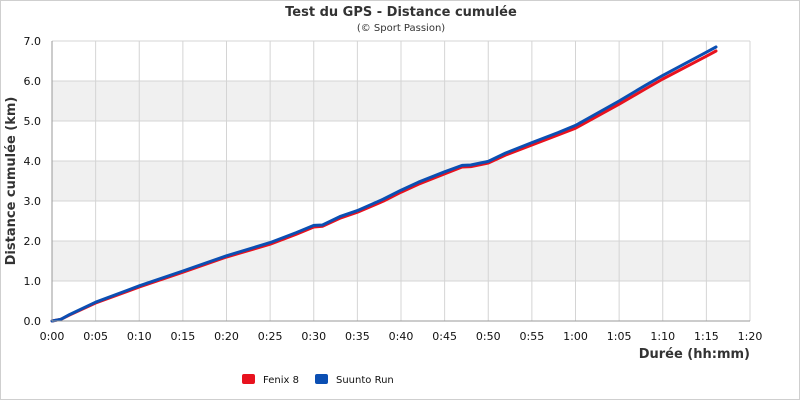  Describe the element at coordinates (33, 81) in the screenshot. I see `y-tick-label: 6.0` at that location.